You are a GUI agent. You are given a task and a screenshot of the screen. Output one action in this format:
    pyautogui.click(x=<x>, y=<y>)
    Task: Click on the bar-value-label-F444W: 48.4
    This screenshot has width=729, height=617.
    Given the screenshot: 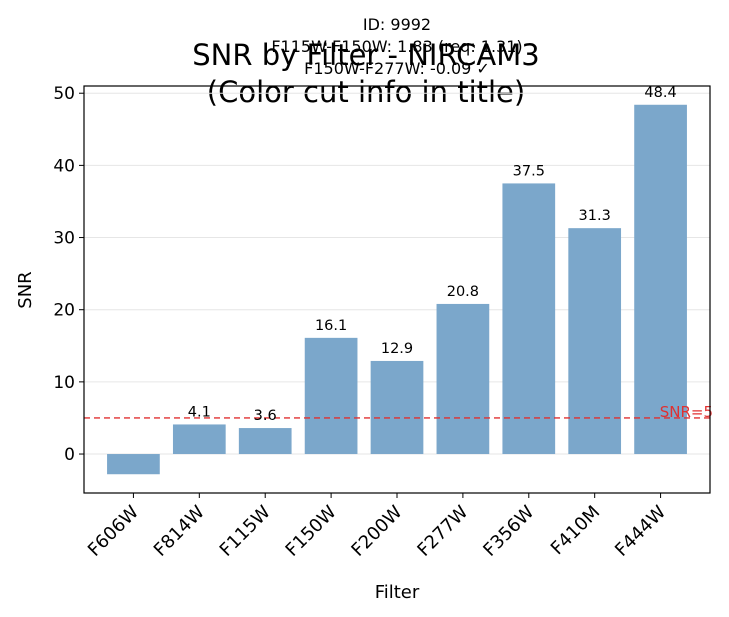 What is the action you would take?
    pyautogui.click(x=660, y=93)
    